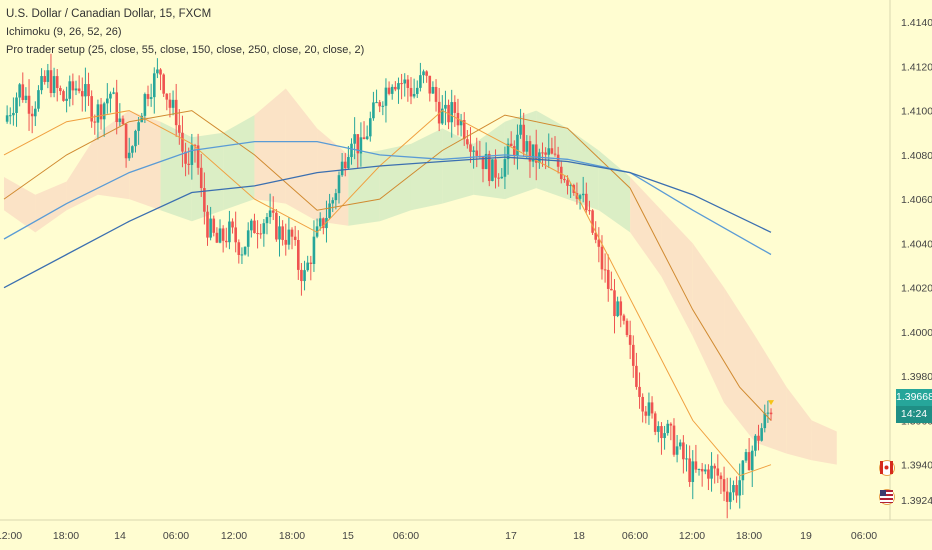 The width and height of the screenshot is (932, 550). Describe the element at coordinates (916, 501) in the screenshot. I see `price-axis-tick: 1.39240` at that location.